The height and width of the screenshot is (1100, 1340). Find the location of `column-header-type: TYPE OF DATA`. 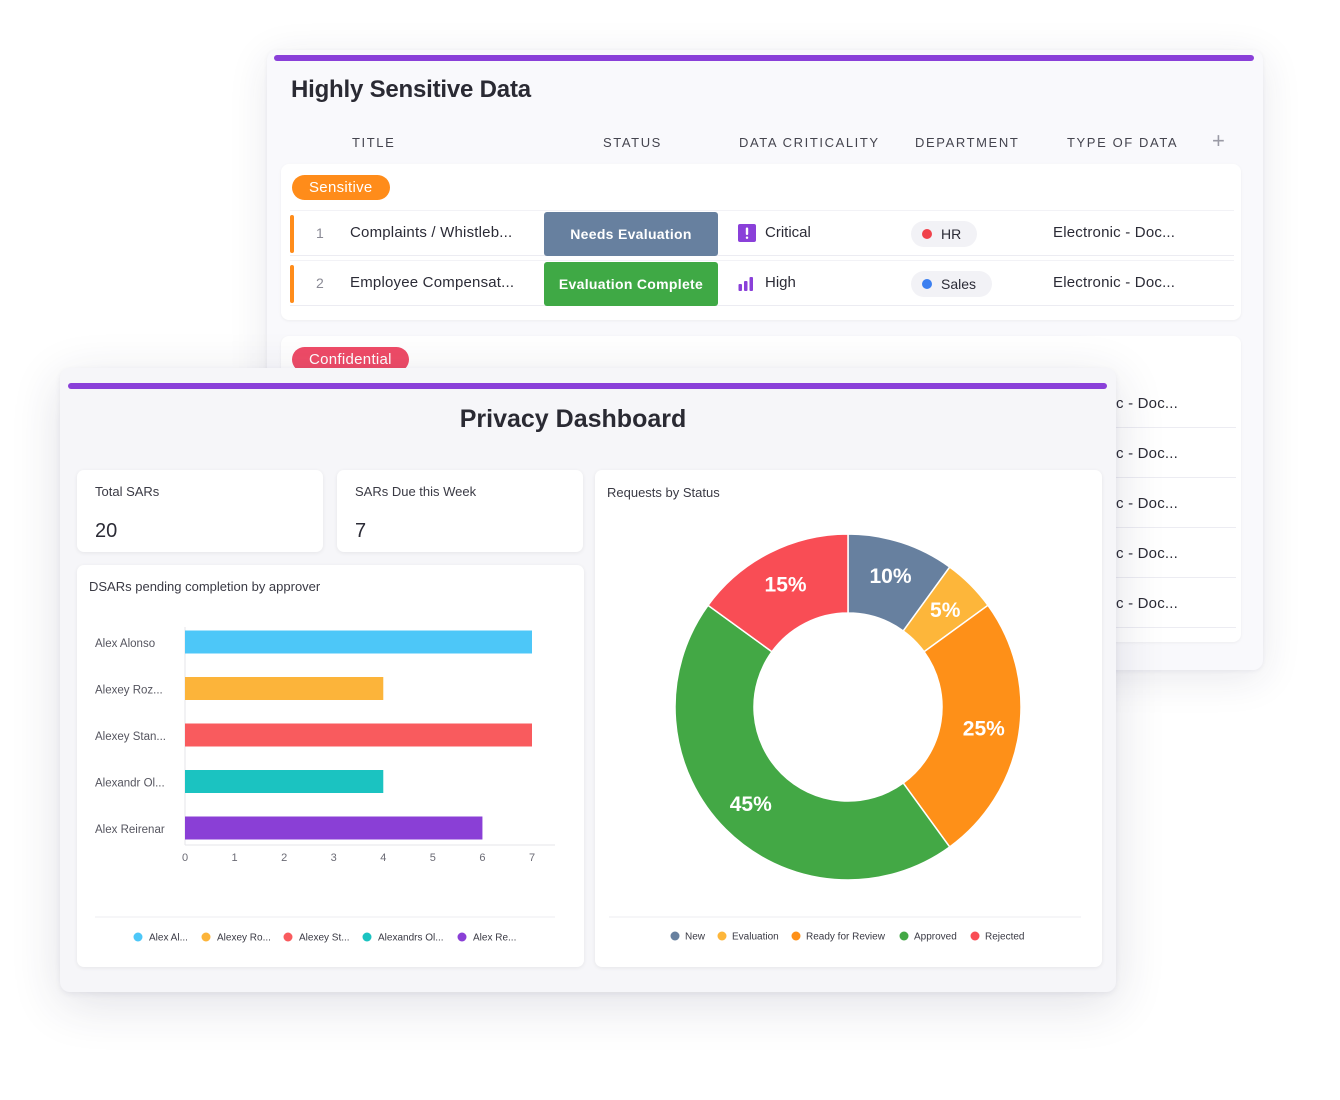

column-header-type: TYPE OF DATA is located at coordinates (1123, 142).